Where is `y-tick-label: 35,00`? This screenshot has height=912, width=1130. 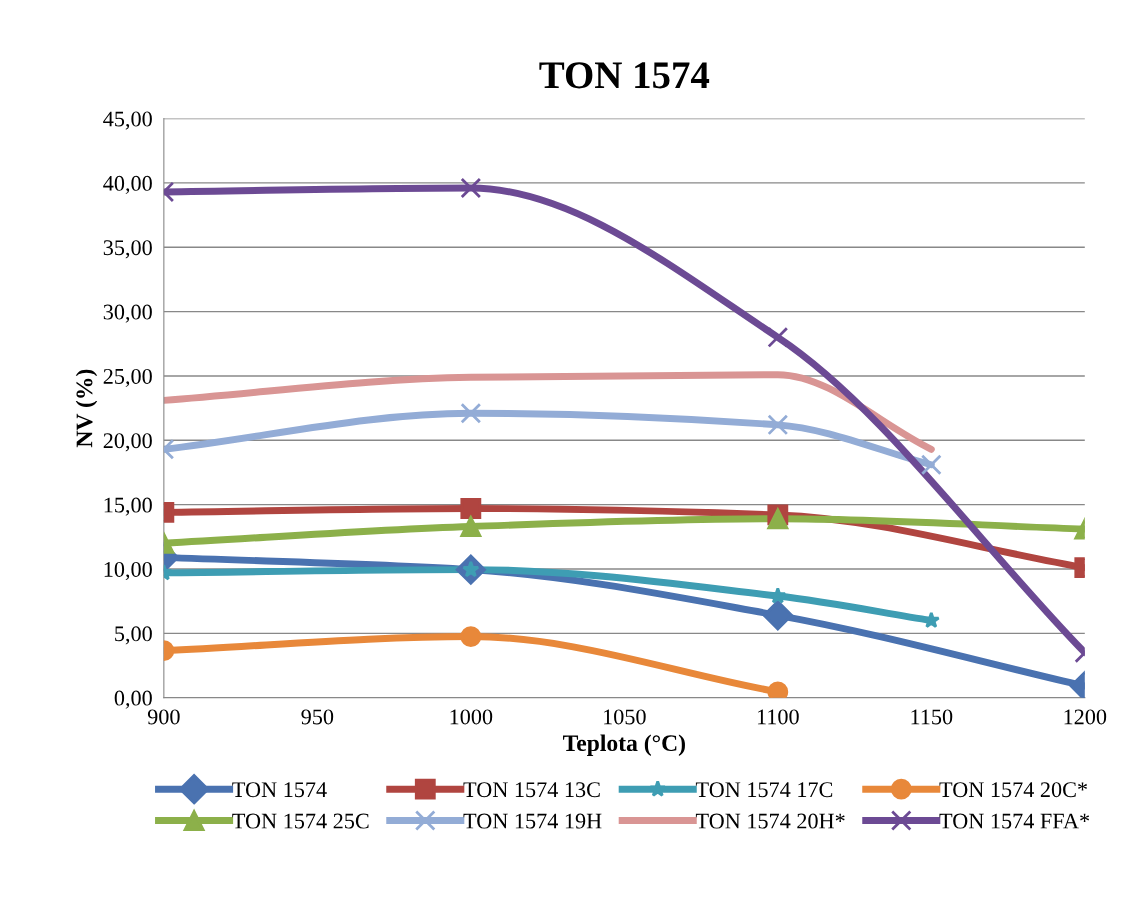 y-tick-label: 35,00 is located at coordinates (127, 249).